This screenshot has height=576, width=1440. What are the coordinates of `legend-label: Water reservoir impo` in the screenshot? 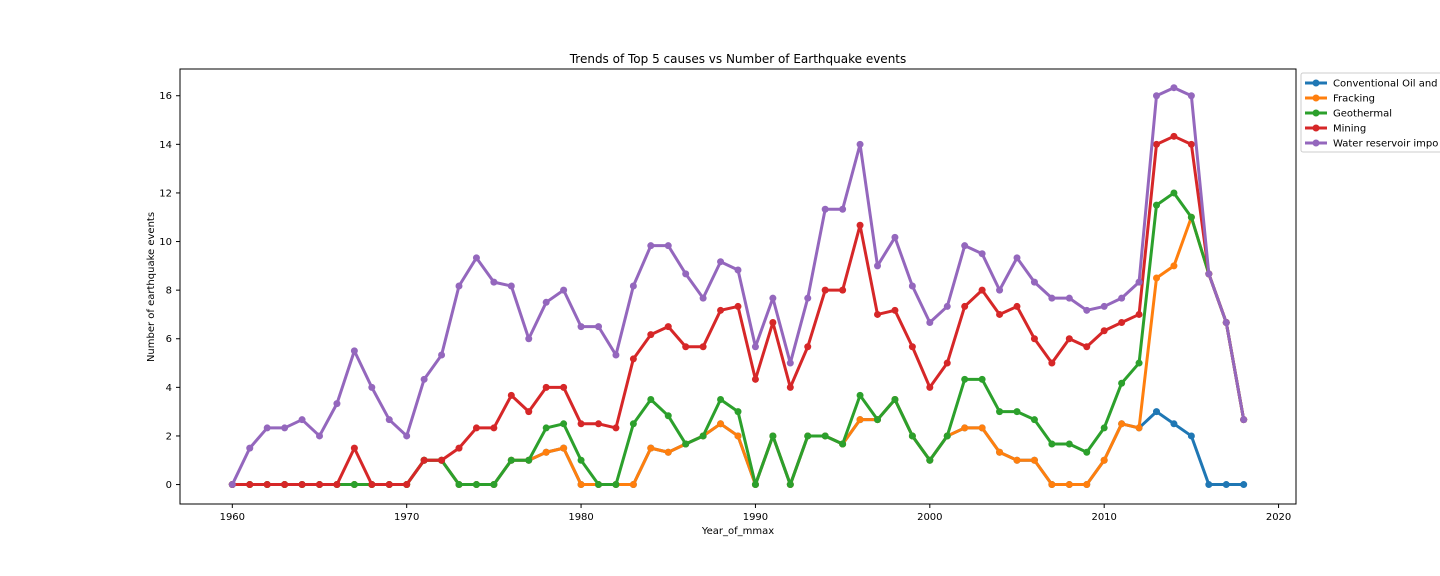 It's located at (1385, 144).